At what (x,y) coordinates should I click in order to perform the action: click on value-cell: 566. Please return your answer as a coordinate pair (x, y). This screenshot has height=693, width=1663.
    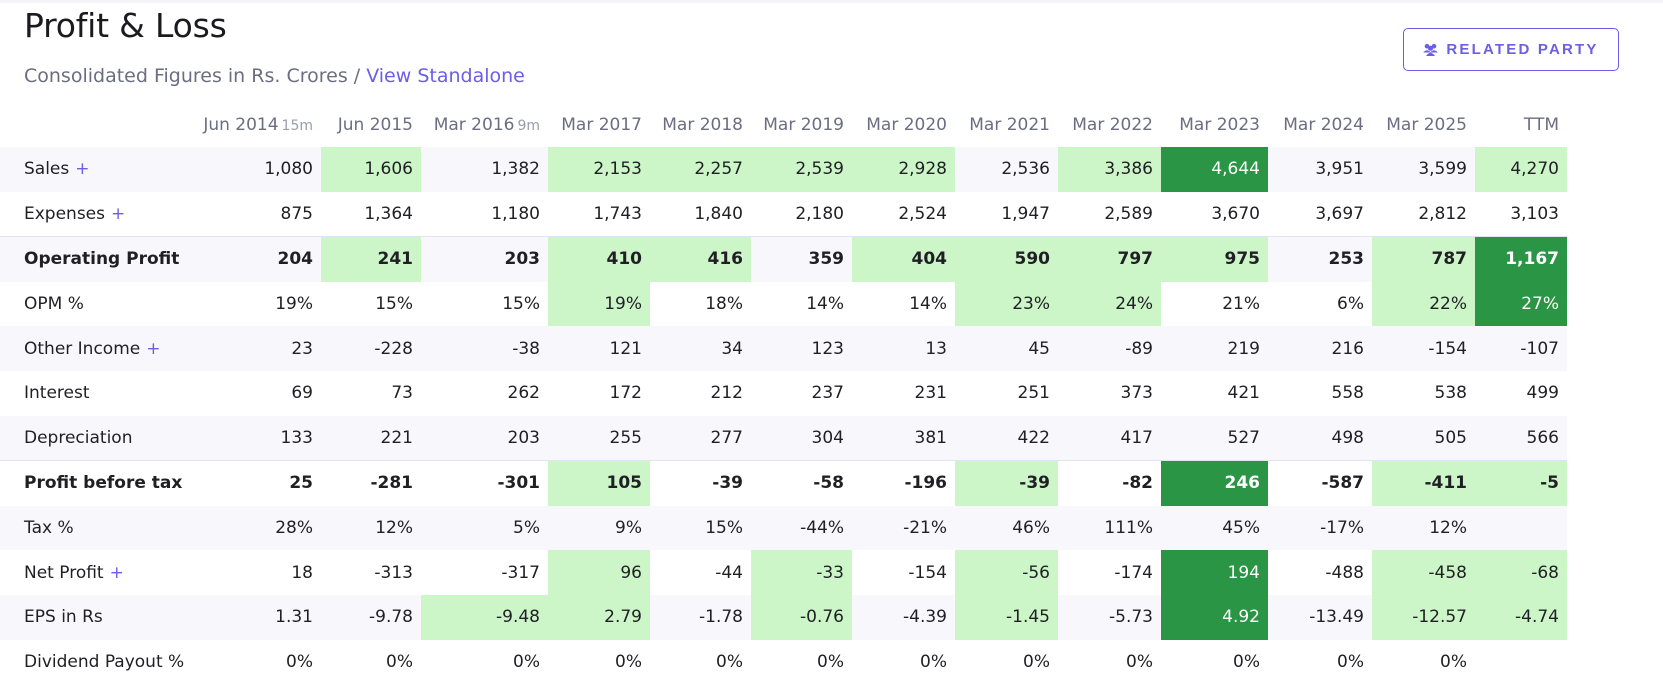
    Looking at the image, I should click on (1521, 438).